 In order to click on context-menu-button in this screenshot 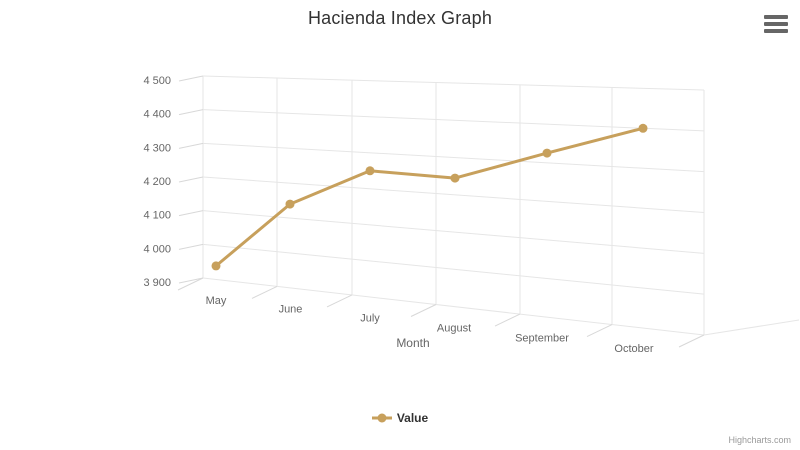, I will do `click(776, 24)`.